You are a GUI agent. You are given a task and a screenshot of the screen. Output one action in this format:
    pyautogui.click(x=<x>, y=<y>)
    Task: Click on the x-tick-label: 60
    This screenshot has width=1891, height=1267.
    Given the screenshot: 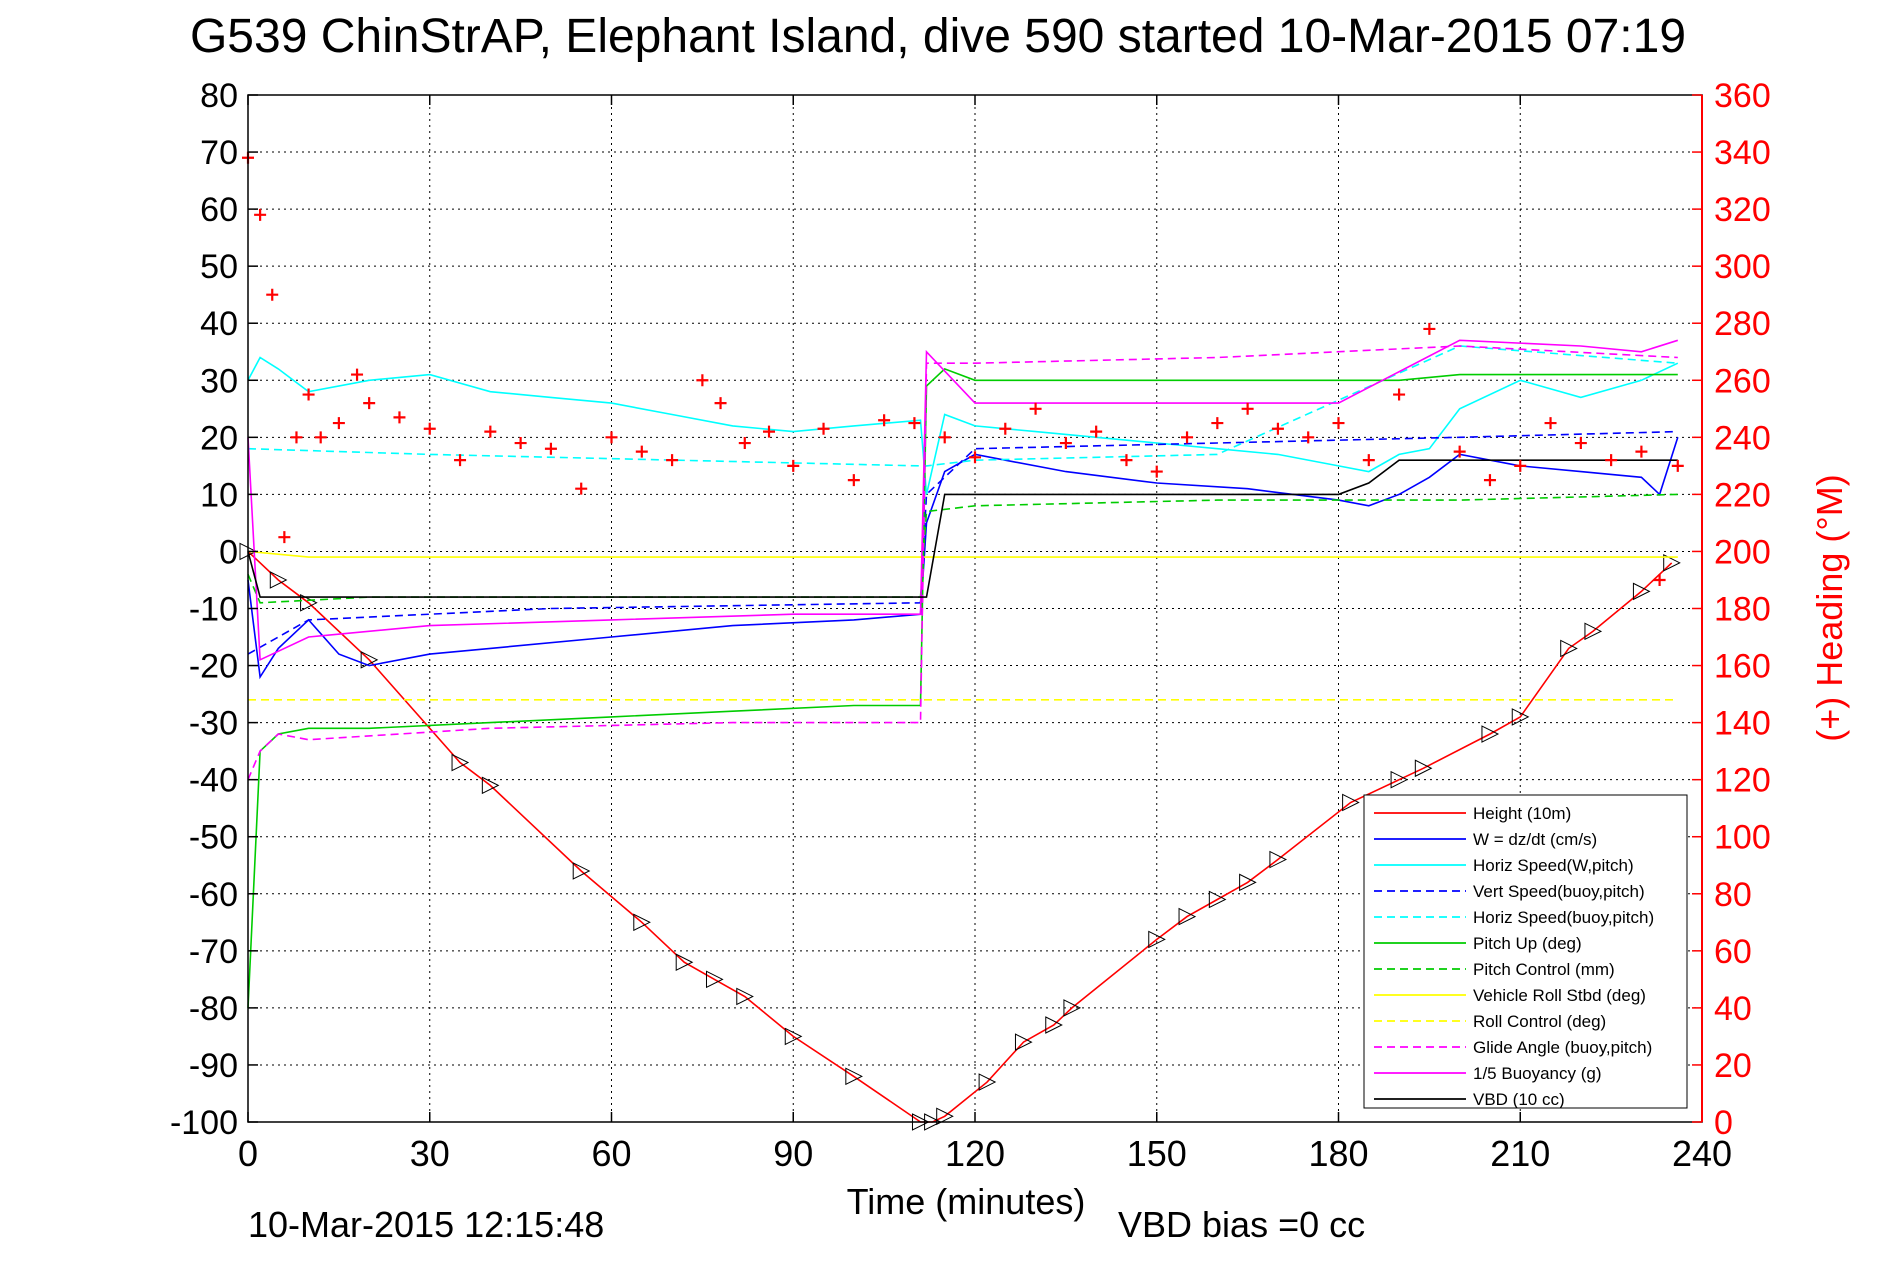 What is the action you would take?
    pyautogui.click(x=611, y=1153)
    